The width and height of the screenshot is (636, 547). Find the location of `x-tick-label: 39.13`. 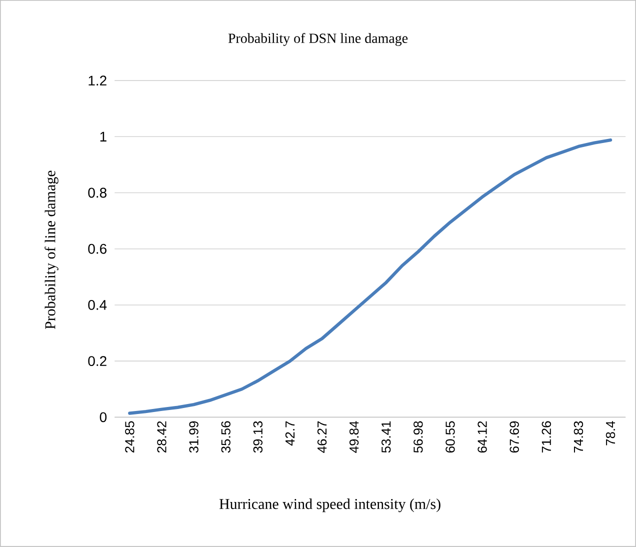

x-tick-label: 39.13 is located at coordinates (257, 437).